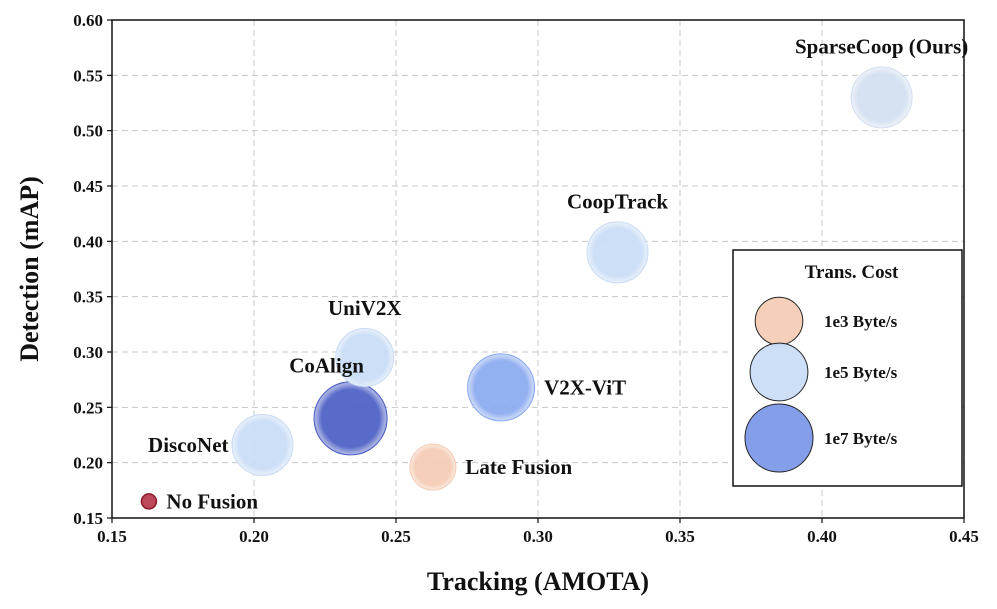 The image size is (997, 609). Describe the element at coordinates (88, 463) in the screenshot. I see `y-tick-label: 0.20` at that location.